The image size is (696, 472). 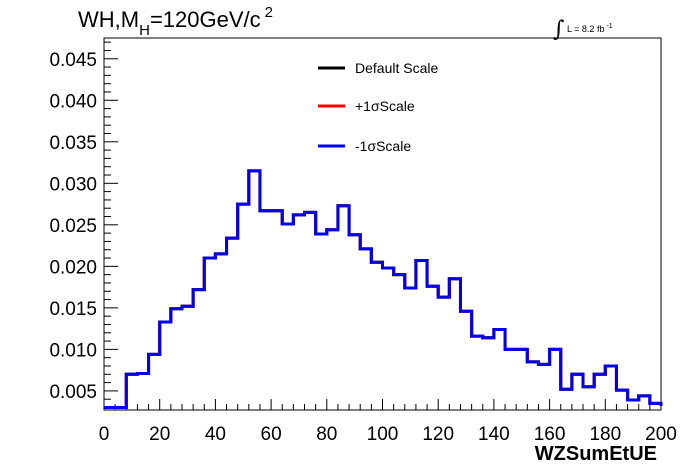 What do you see at coordinates (559, 29) in the screenshot?
I see `integral-symbol: ∫` at bounding box center [559, 29].